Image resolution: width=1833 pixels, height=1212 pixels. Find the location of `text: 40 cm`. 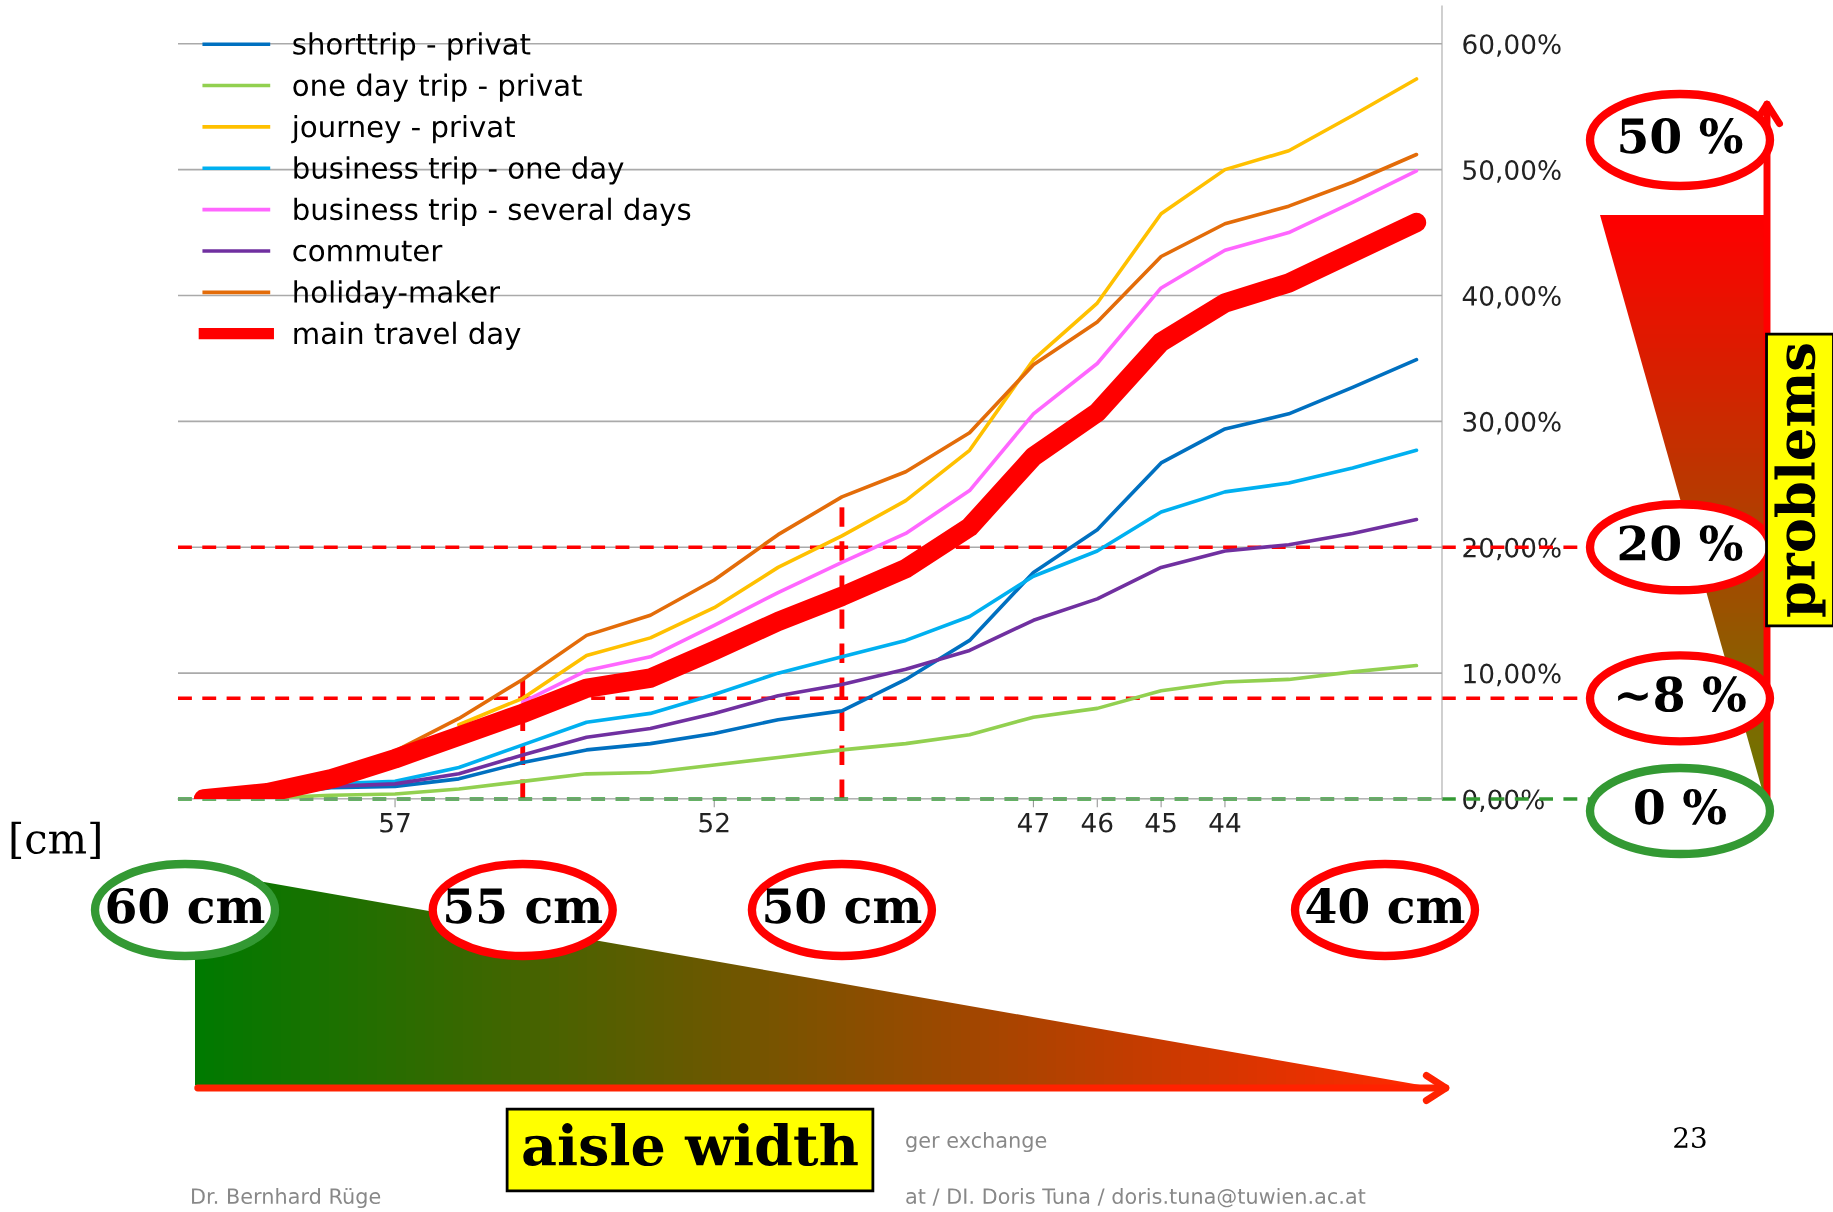

text: 40 cm is located at coordinates (1385, 905).